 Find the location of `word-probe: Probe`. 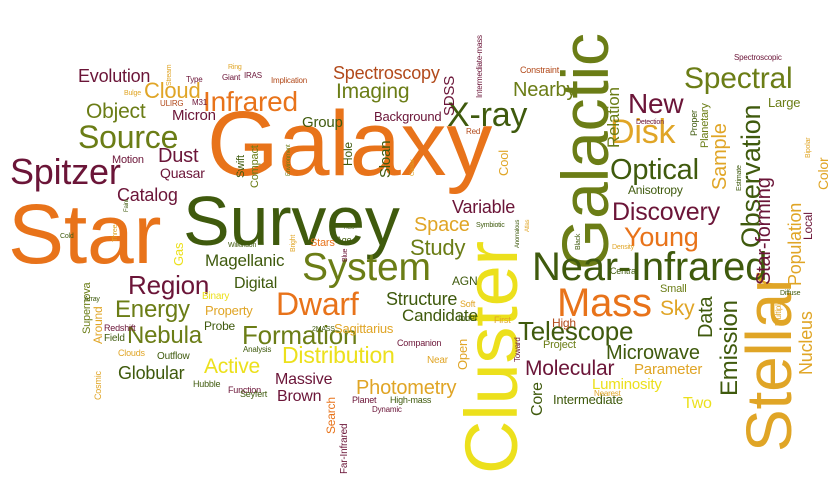

word-probe: Probe is located at coordinates (220, 326).